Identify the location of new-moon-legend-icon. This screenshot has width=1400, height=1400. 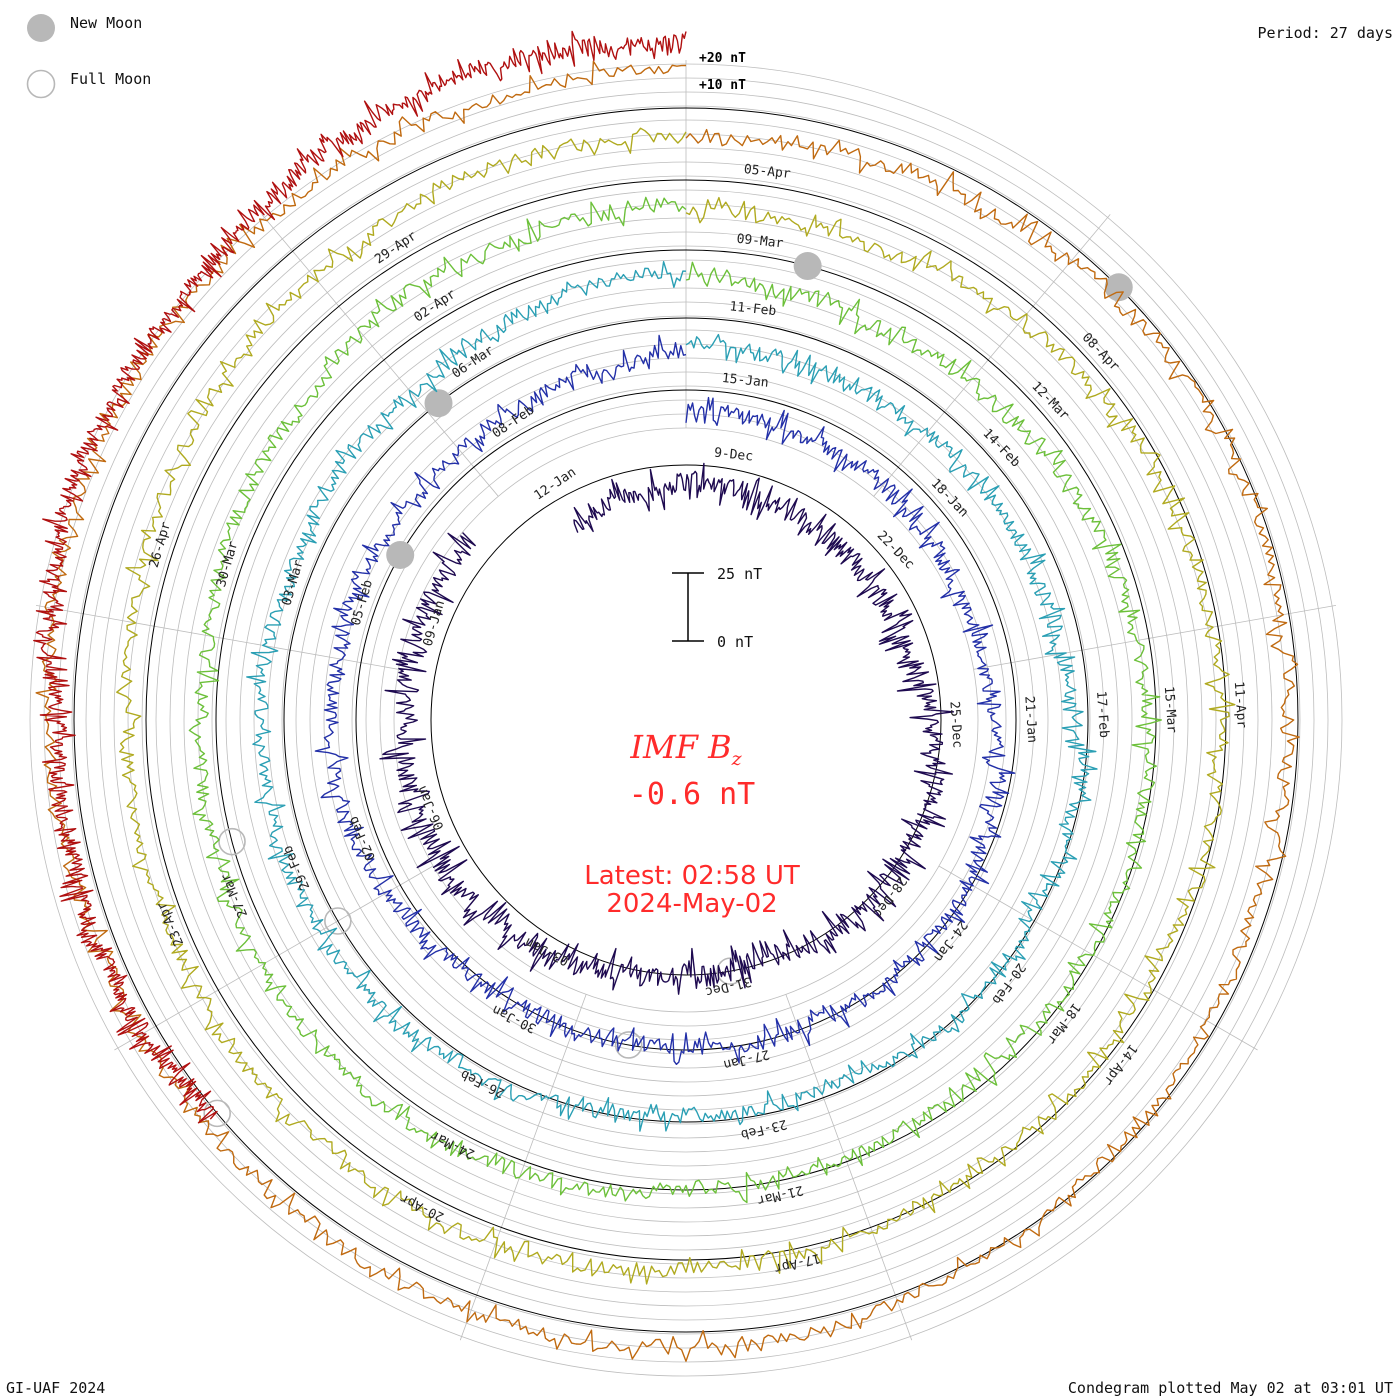
(41, 28).